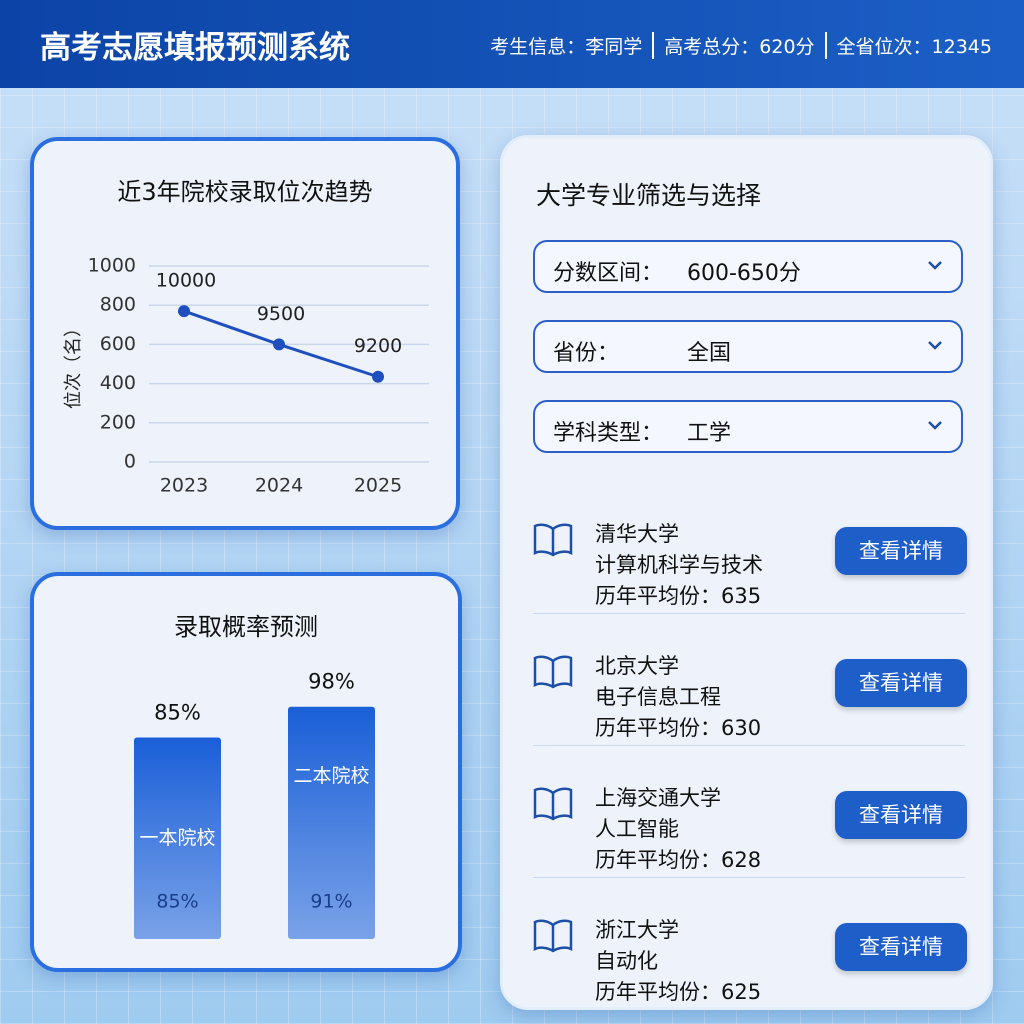 The height and width of the screenshot is (1024, 1024). I want to click on university-item: 上海交通大学 人工智能历年平均份：628 查看详情, so click(750, 844).